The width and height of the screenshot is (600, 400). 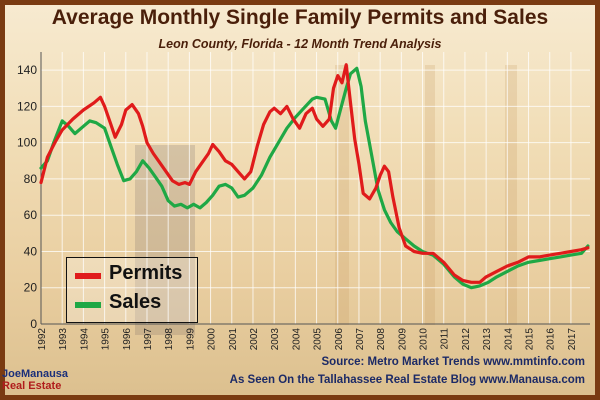 I want to click on x-tick-label: 2012, so click(x=466, y=339).